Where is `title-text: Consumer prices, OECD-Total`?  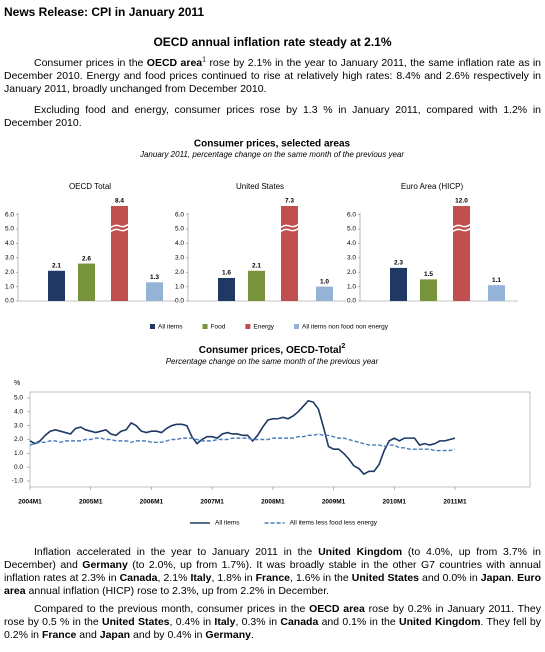
title-text: Consumer prices, OECD-Total is located at coordinates (270, 350).